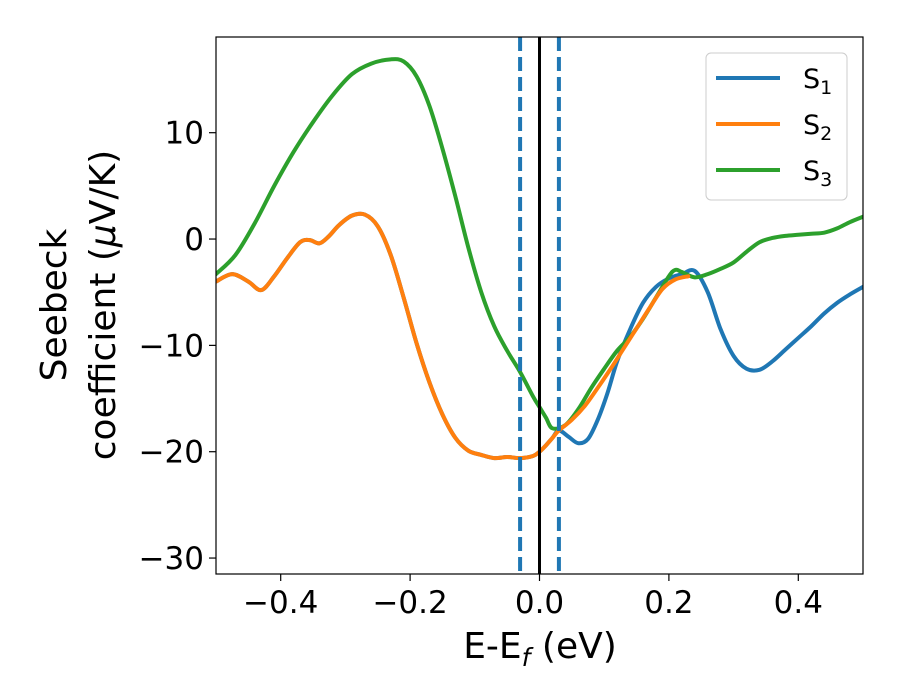 This screenshot has height=700, width=900. What do you see at coordinates (817, 81) in the screenshot?
I see `legend-label-s1: S1` at bounding box center [817, 81].